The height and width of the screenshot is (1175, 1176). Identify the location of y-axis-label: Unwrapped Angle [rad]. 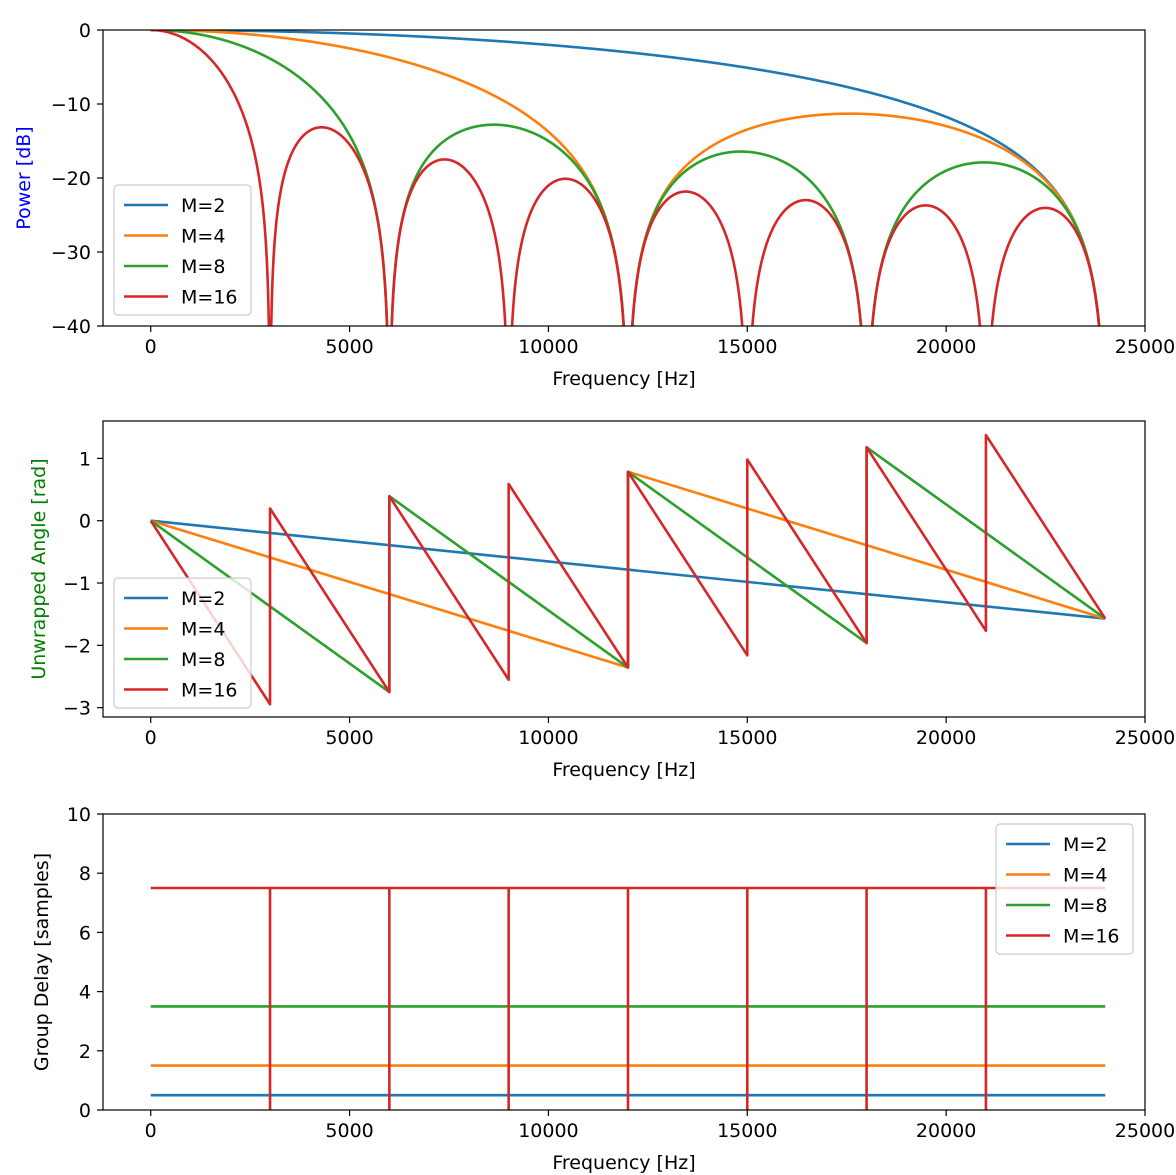
(39, 568).